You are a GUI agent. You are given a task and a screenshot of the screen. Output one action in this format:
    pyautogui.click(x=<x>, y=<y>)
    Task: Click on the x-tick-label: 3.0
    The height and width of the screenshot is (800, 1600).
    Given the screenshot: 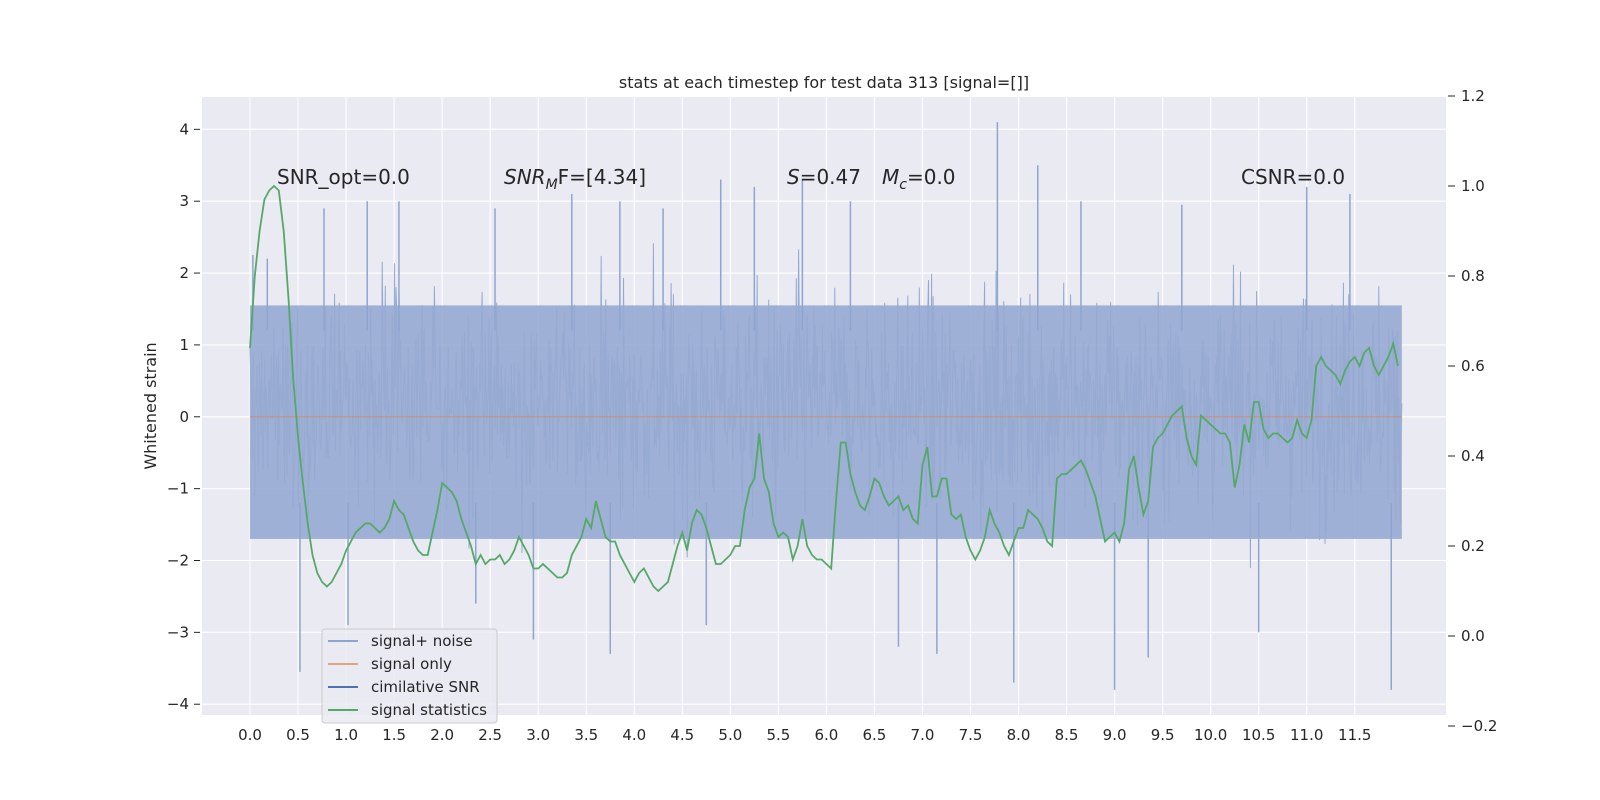 What is the action you would take?
    pyautogui.click(x=538, y=735)
    